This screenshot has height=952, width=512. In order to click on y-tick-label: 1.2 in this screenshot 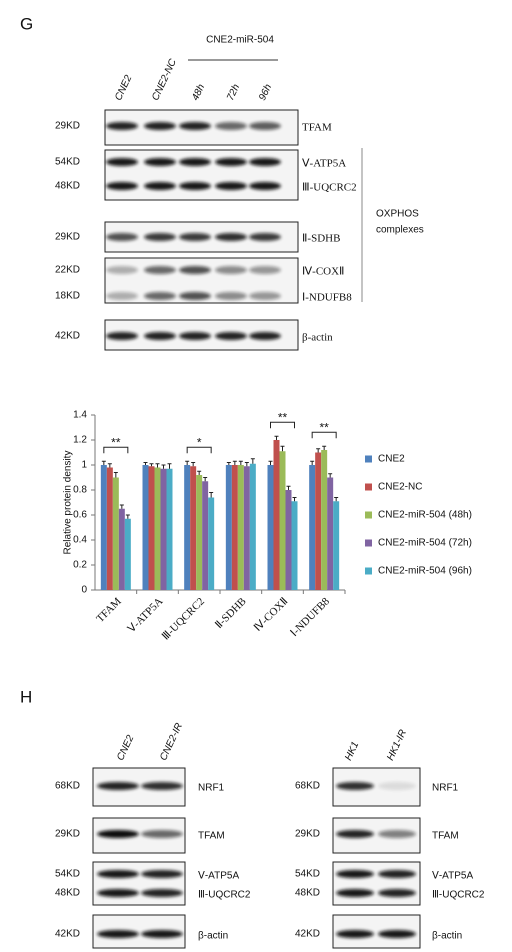, I will do `click(80, 440)`.